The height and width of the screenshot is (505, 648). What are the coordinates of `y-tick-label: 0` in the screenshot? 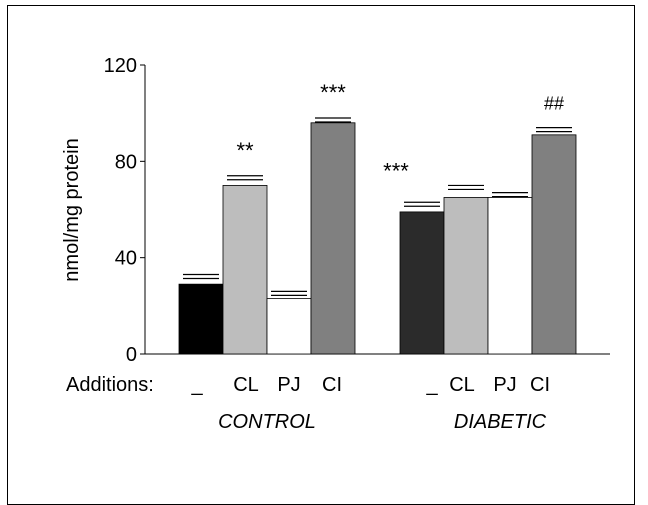 It's located at (131, 355).